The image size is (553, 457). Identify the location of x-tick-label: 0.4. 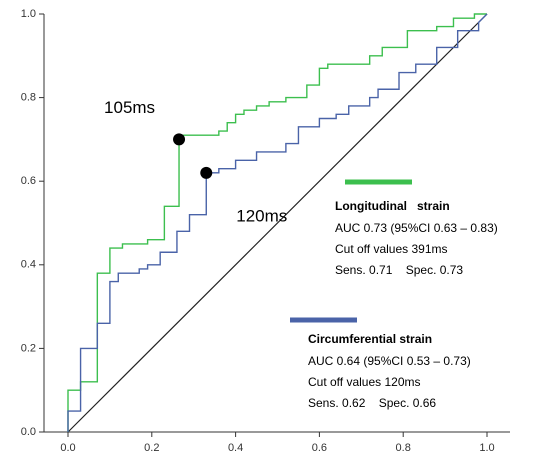
(235, 448).